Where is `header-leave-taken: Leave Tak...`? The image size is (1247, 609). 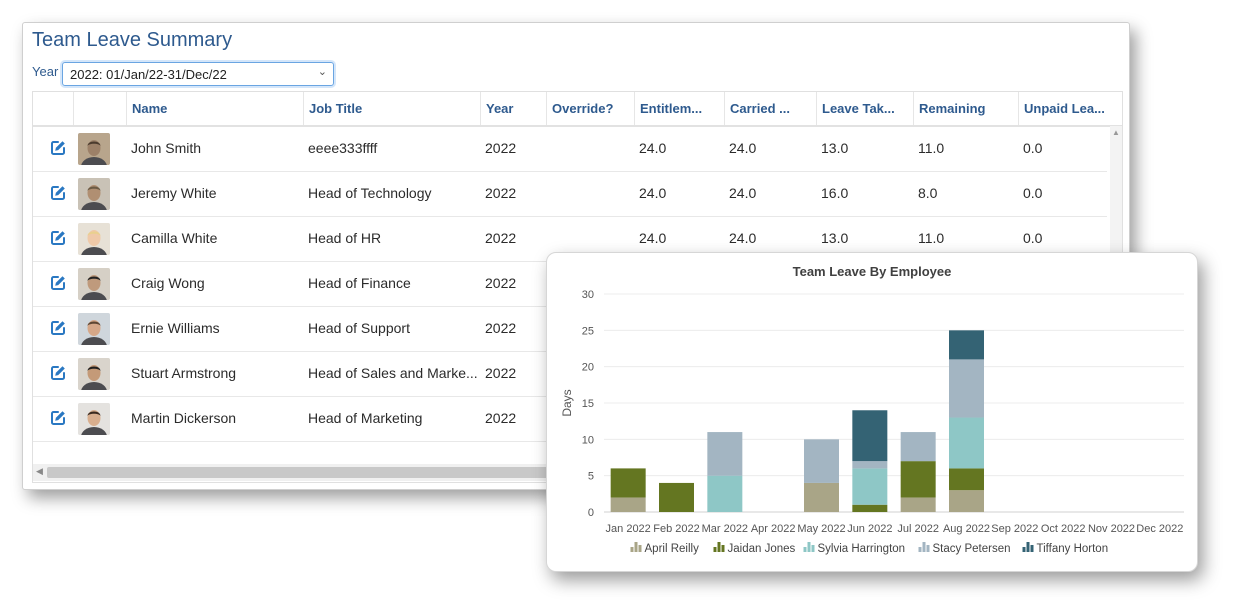
header-leave-taken: Leave Tak... is located at coordinates (864, 108).